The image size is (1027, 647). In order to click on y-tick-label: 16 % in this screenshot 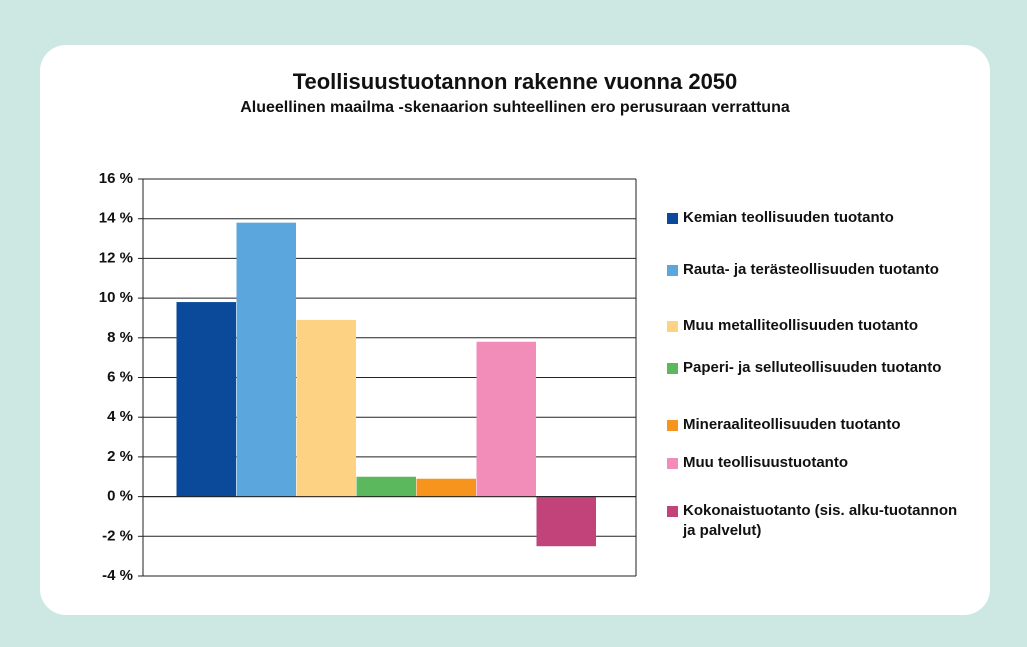, I will do `click(116, 178)`.